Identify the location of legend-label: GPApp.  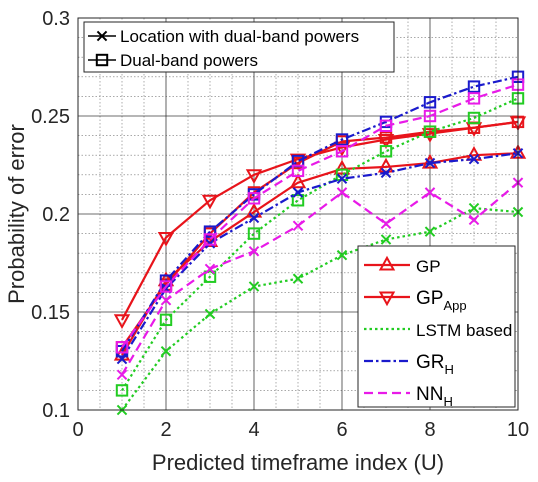
(441, 300).